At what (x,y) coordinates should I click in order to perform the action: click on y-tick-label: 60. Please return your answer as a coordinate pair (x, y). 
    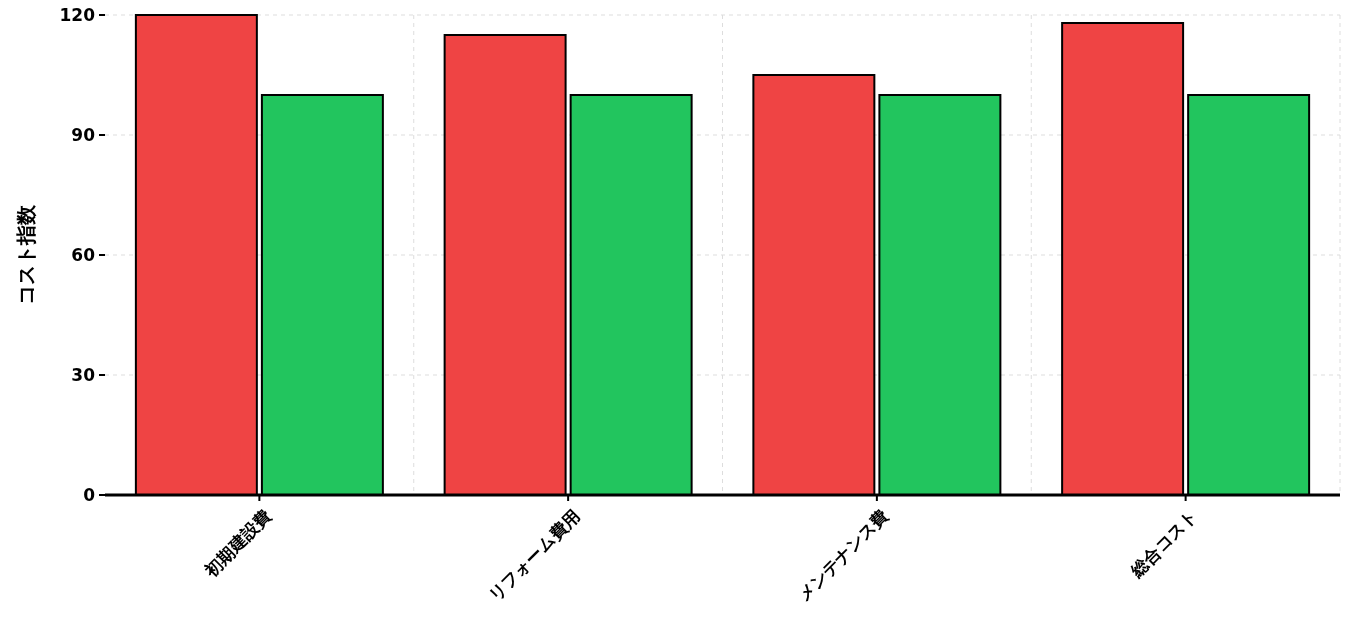
    Looking at the image, I should click on (83, 254).